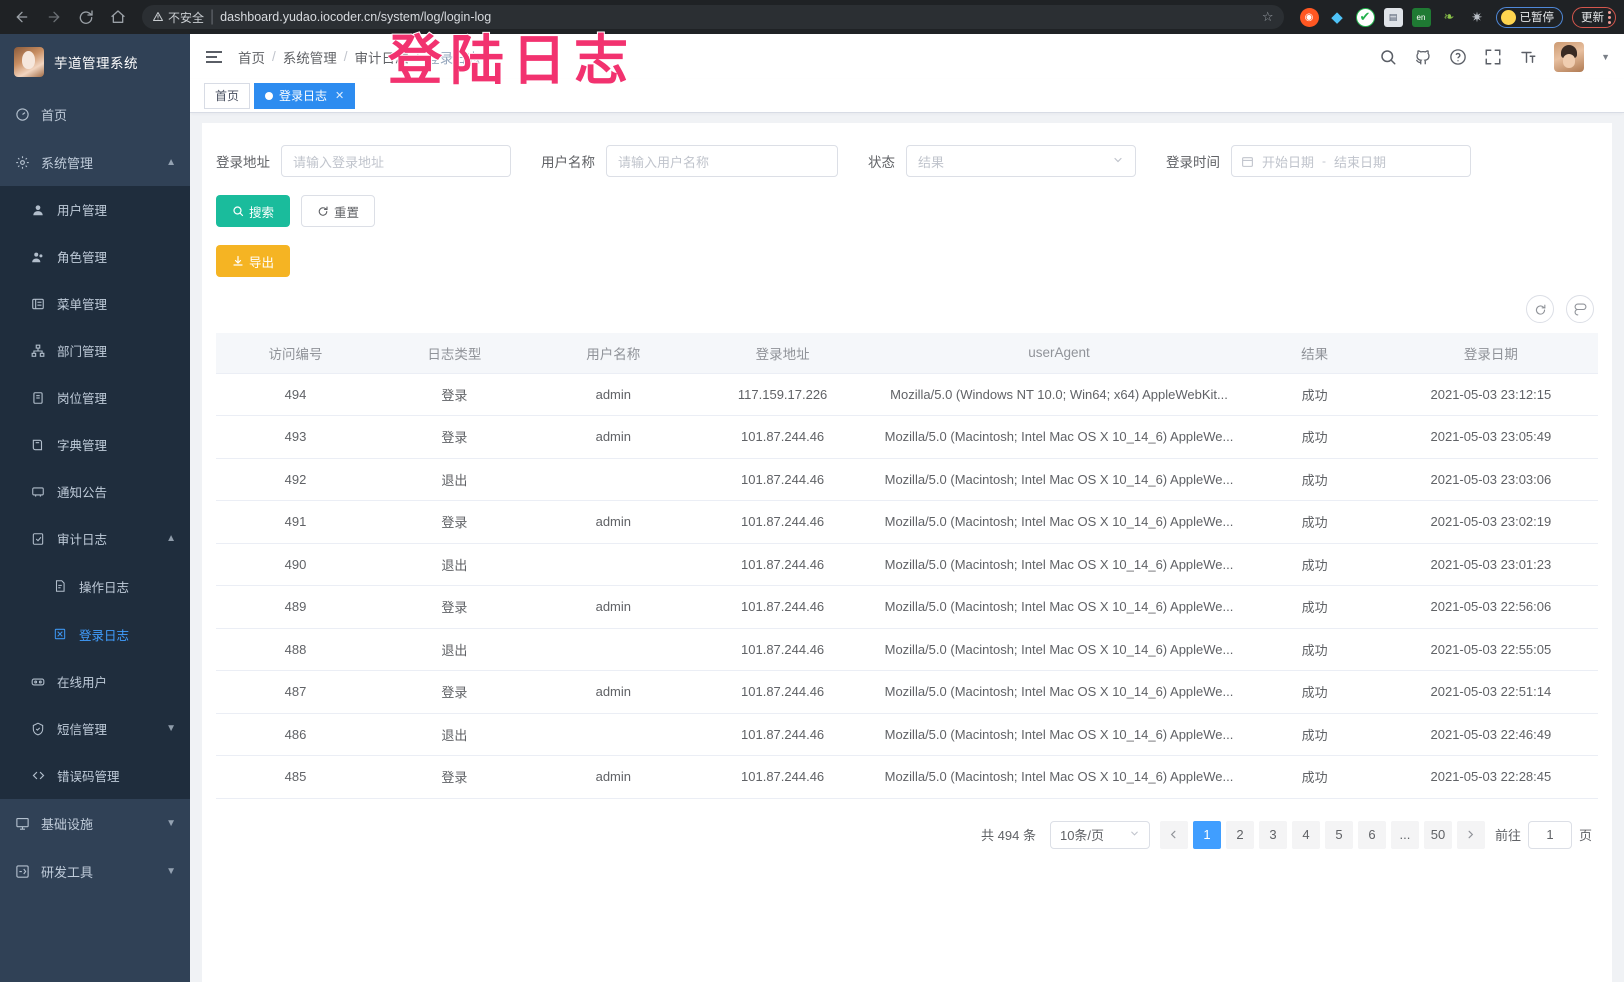 This screenshot has width=1624, height=982. What do you see at coordinates (1458, 57) in the screenshot?
I see `help-icon` at bounding box center [1458, 57].